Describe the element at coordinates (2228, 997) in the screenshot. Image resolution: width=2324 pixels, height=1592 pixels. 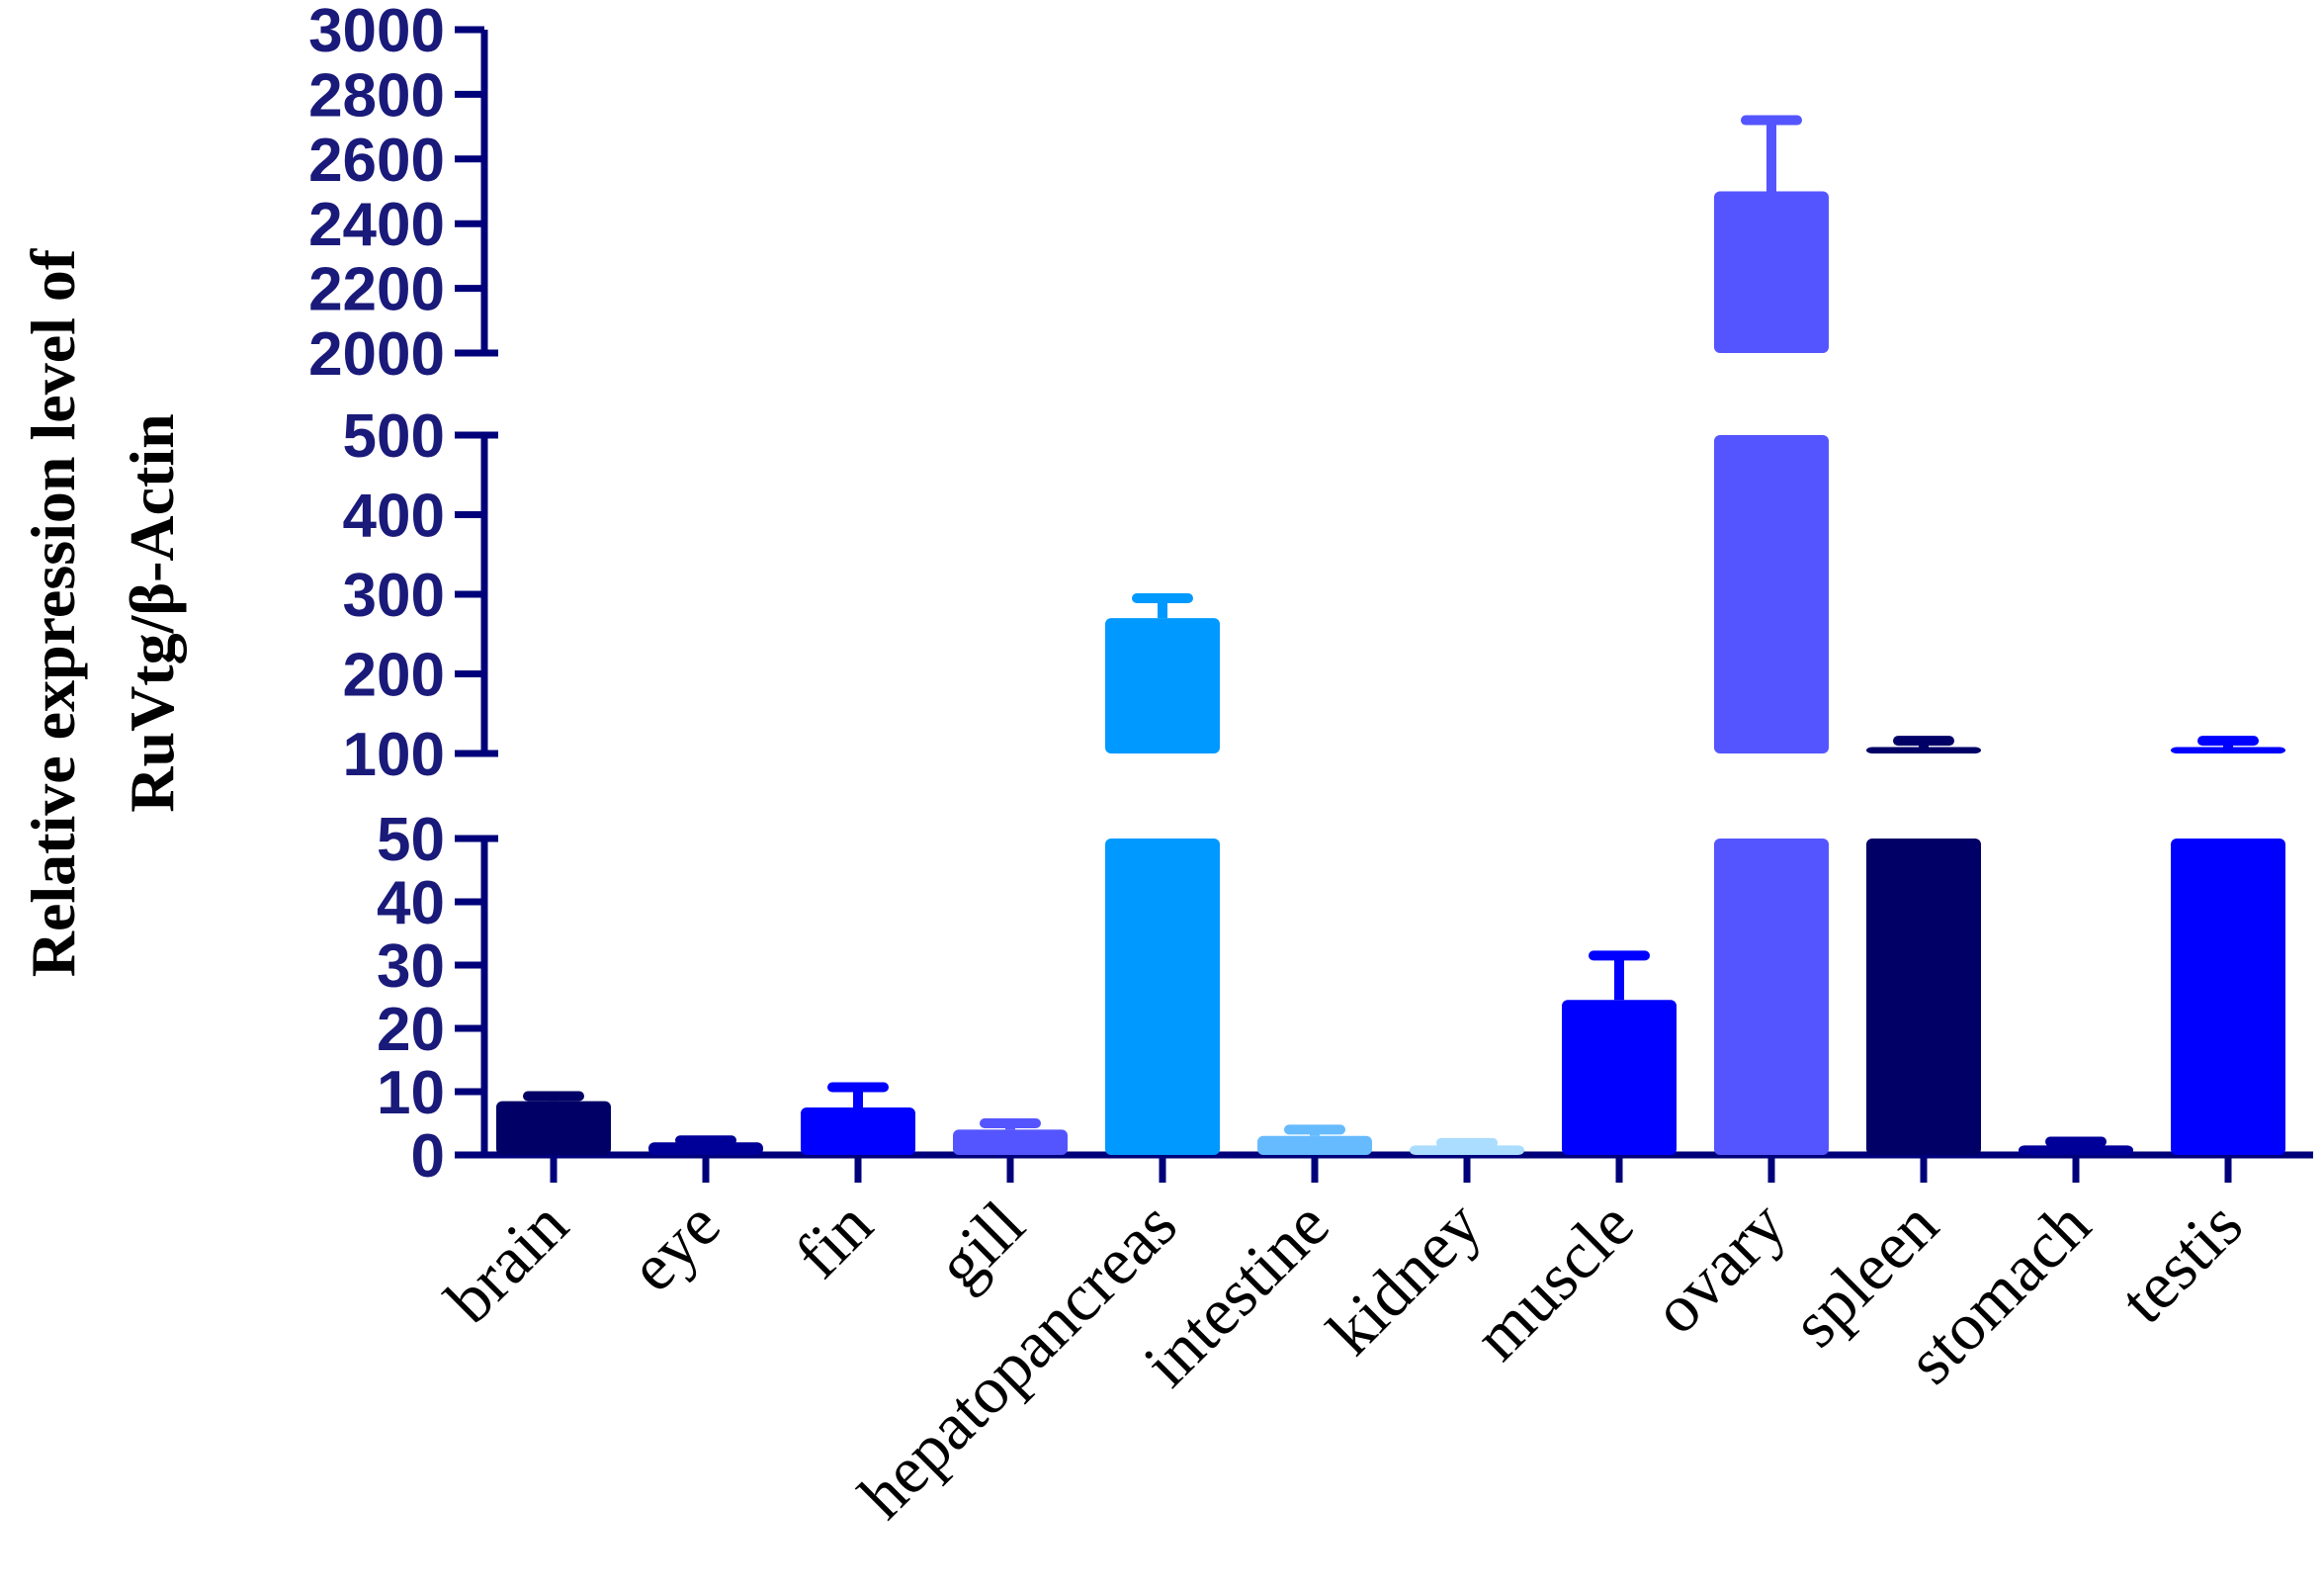
I see `bar-testis` at that location.